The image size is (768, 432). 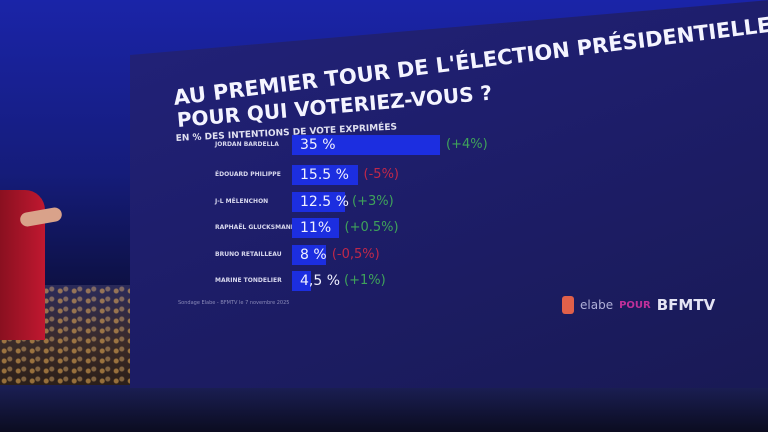 What do you see at coordinates (313, 255) in the screenshot?
I see `value-label: 8 %` at bounding box center [313, 255].